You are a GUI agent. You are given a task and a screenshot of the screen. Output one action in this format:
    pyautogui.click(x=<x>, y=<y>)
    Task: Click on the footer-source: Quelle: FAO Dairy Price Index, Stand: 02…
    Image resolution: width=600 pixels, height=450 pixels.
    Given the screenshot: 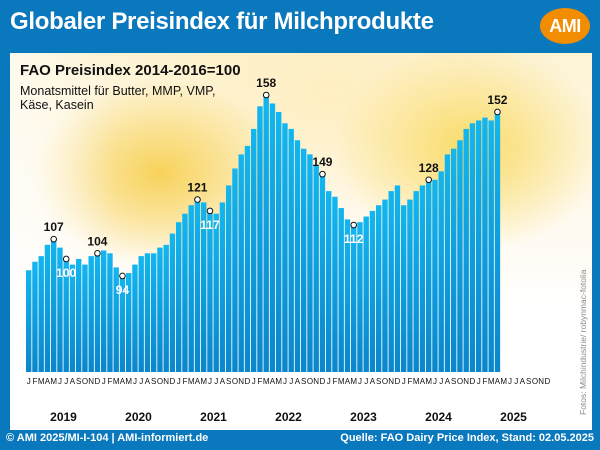 What is the action you would take?
    pyautogui.click(x=467, y=438)
    